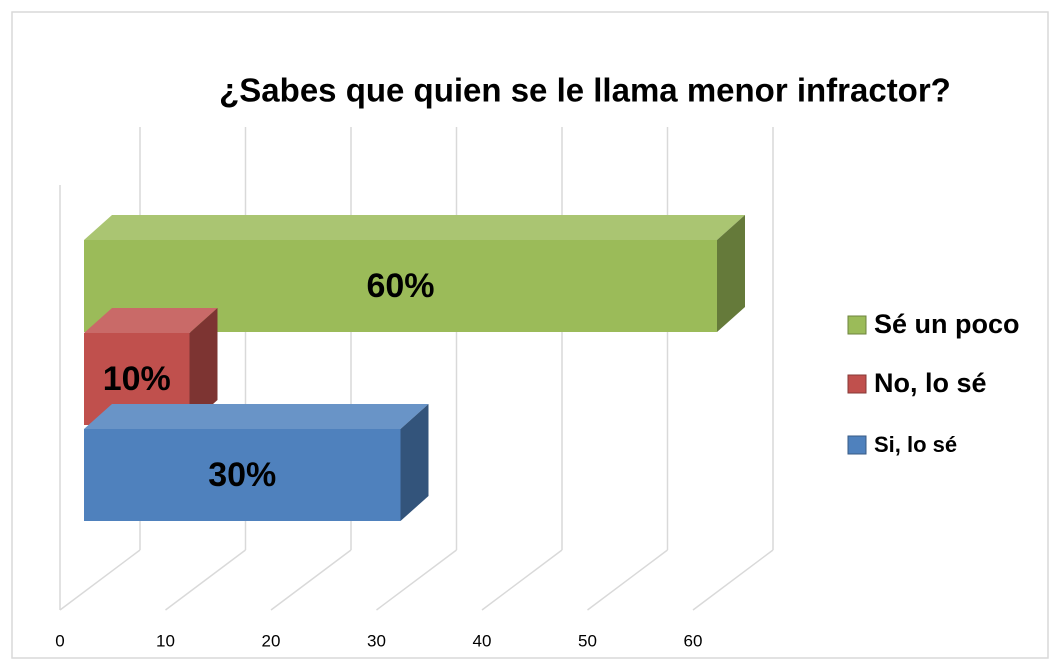  What do you see at coordinates (915, 444) in the screenshot?
I see `legend-label: Si, lo sé` at bounding box center [915, 444].